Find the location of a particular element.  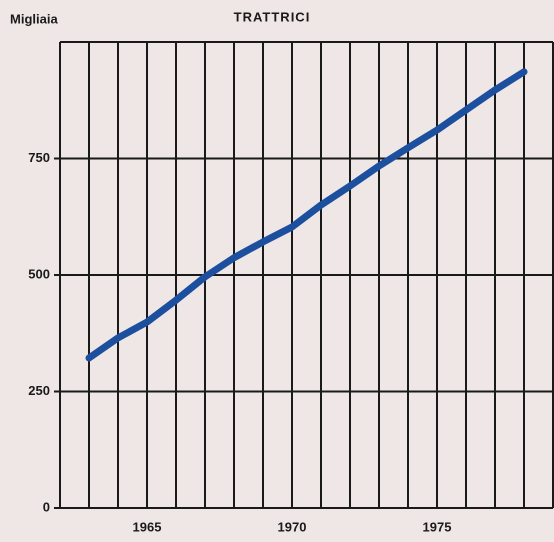

y-axis-label: Migliaia is located at coordinates (34, 18).